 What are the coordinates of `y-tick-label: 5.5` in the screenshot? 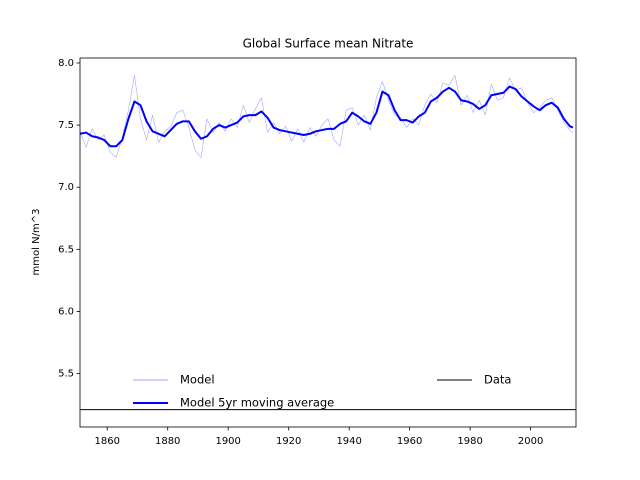 It's located at (66, 374).